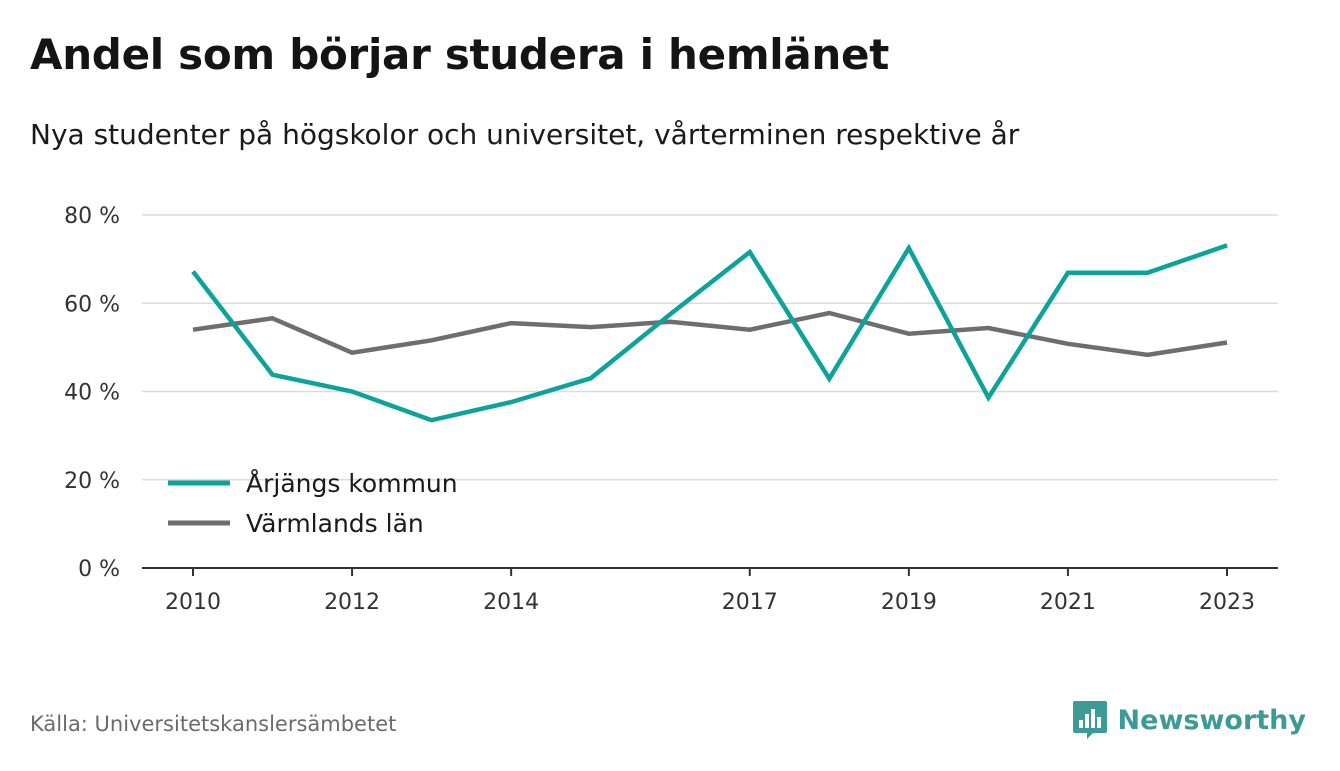 This screenshot has width=1340, height=771. I want to click on y-tick-label: 20 %, so click(92, 481).